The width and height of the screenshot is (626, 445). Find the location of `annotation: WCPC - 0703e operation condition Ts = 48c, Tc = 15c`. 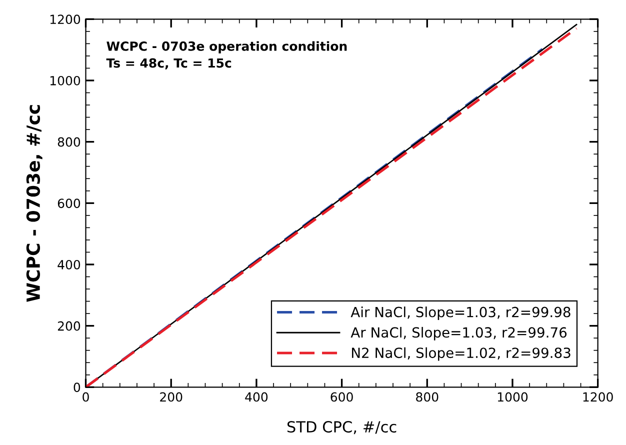

annotation: WCPC - 0703e operation condition Ts = 48c, Tc = 15c is located at coordinates (226, 55).